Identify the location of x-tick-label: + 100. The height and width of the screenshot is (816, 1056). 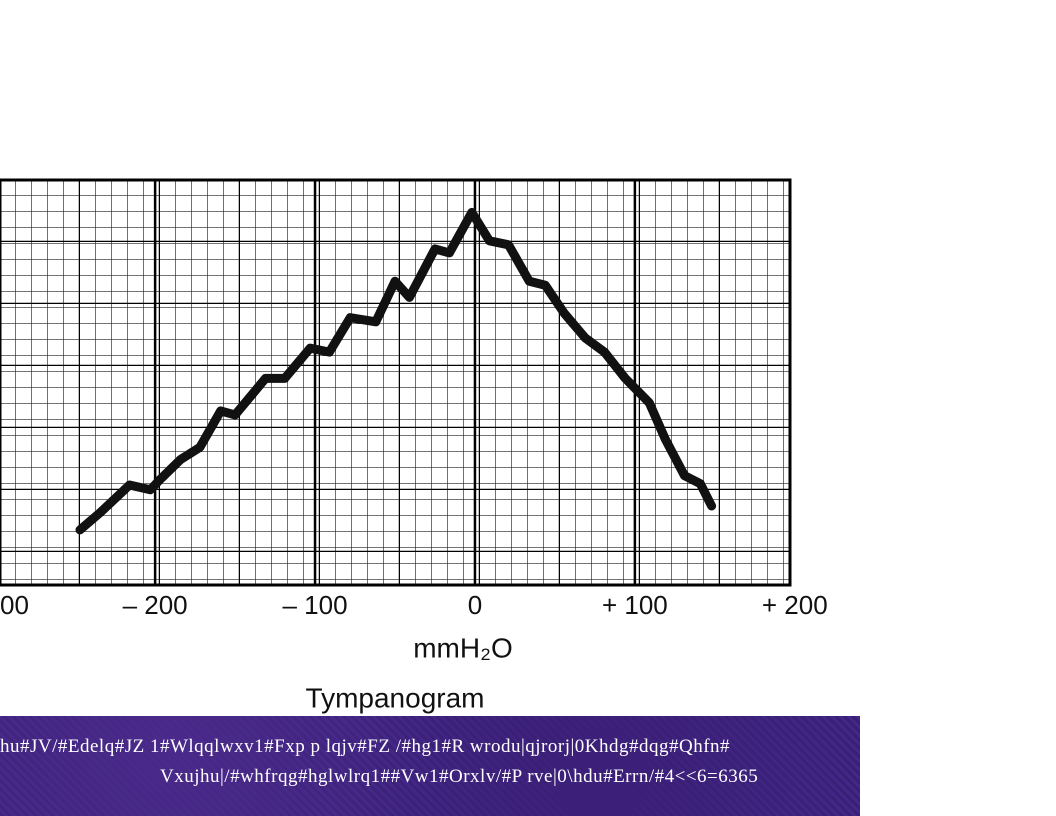
(635, 605).